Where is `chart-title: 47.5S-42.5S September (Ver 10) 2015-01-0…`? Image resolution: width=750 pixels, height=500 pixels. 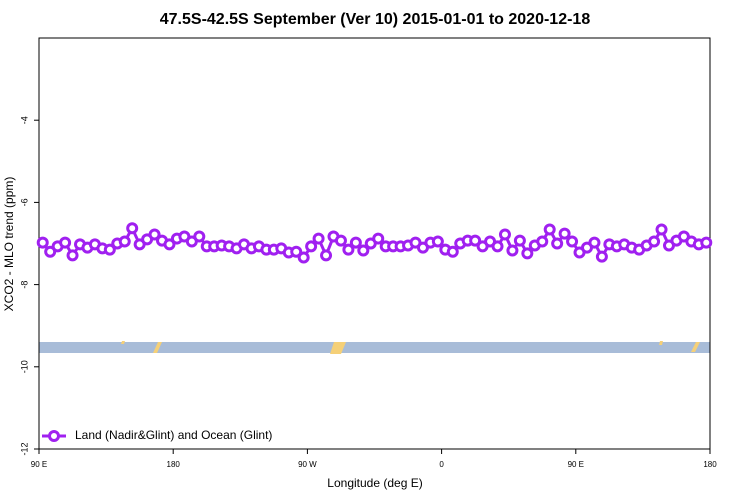 chart-title: 47.5S-42.5S September (Ver 10) 2015-01-0… is located at coordinates (375, 19).